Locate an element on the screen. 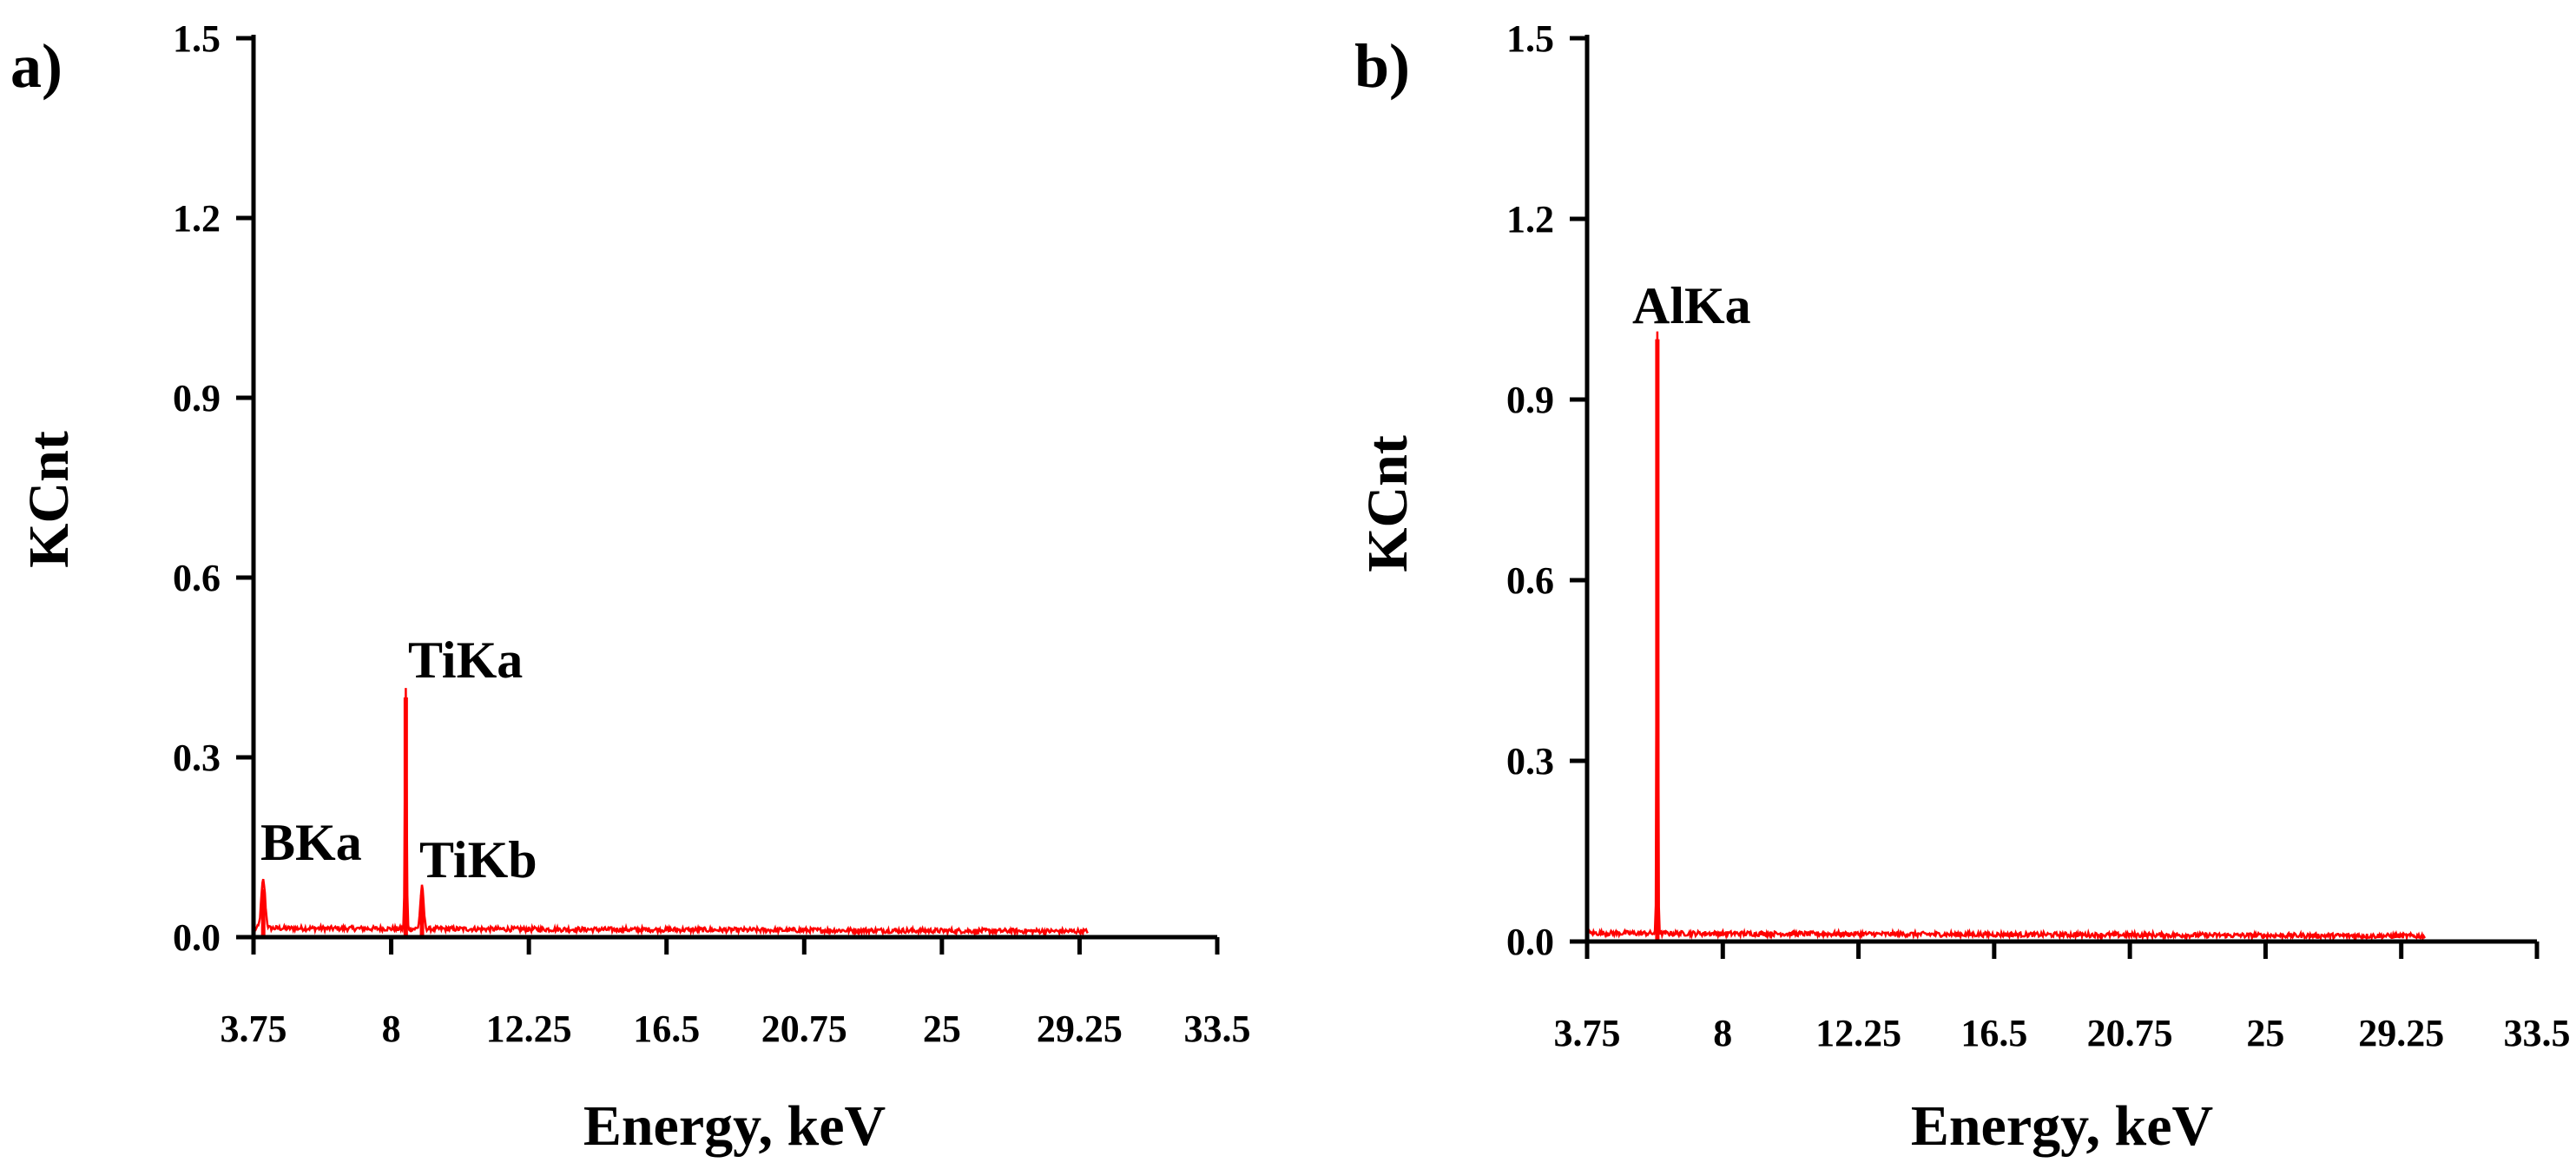 This screenshot has width=2576, height=1176. peak-label-alka: AlKa is located at coordinates (1691, 305).